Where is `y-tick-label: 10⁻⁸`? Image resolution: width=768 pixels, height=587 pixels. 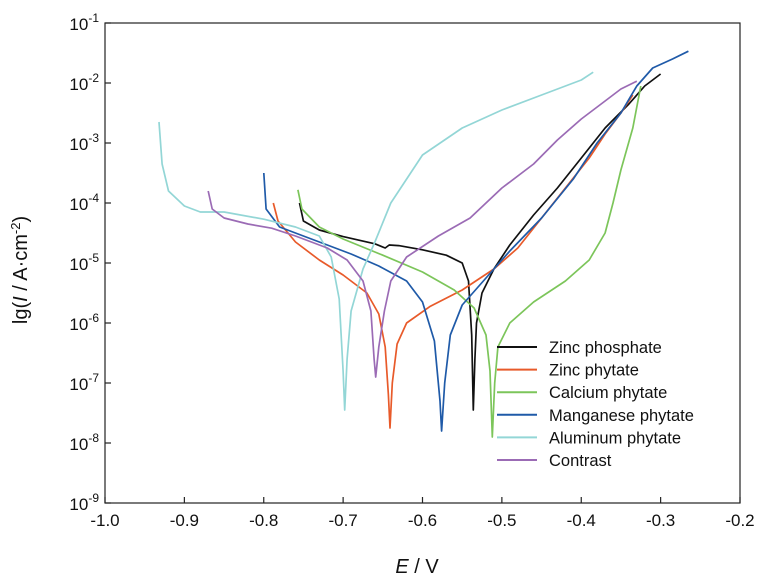
y-tick-label: 10⁻⁸ is located at coordinates (84, 442).